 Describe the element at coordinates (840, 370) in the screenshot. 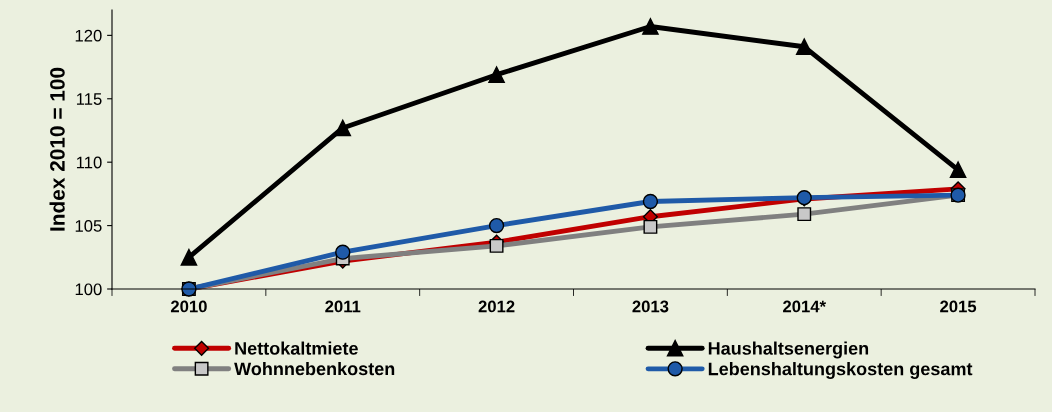

I see `legend-label: Lebenshaltungskosten gesamt` at that location.